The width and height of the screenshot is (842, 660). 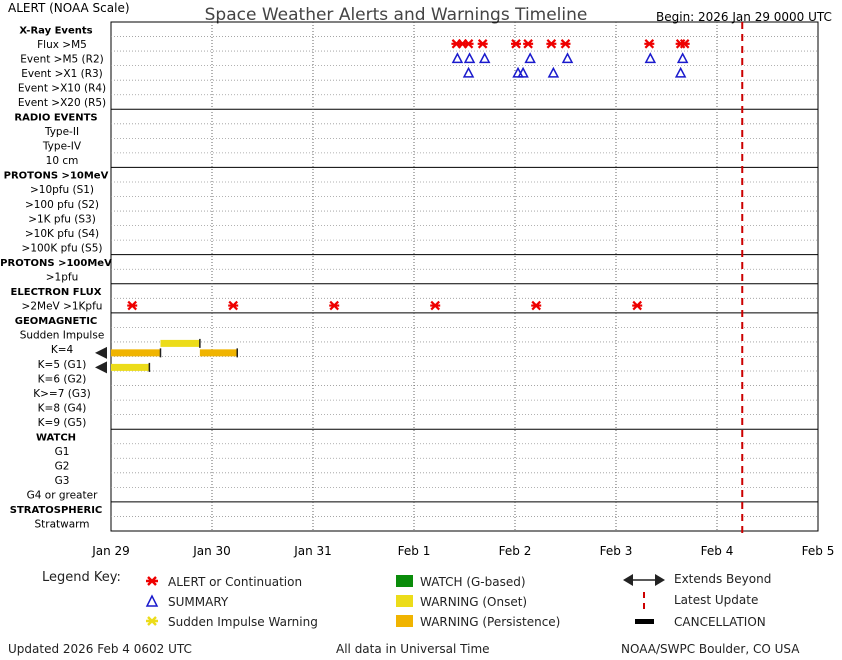 I want to click on x-tick-label: Feb 5, so click(x=818, y=551).